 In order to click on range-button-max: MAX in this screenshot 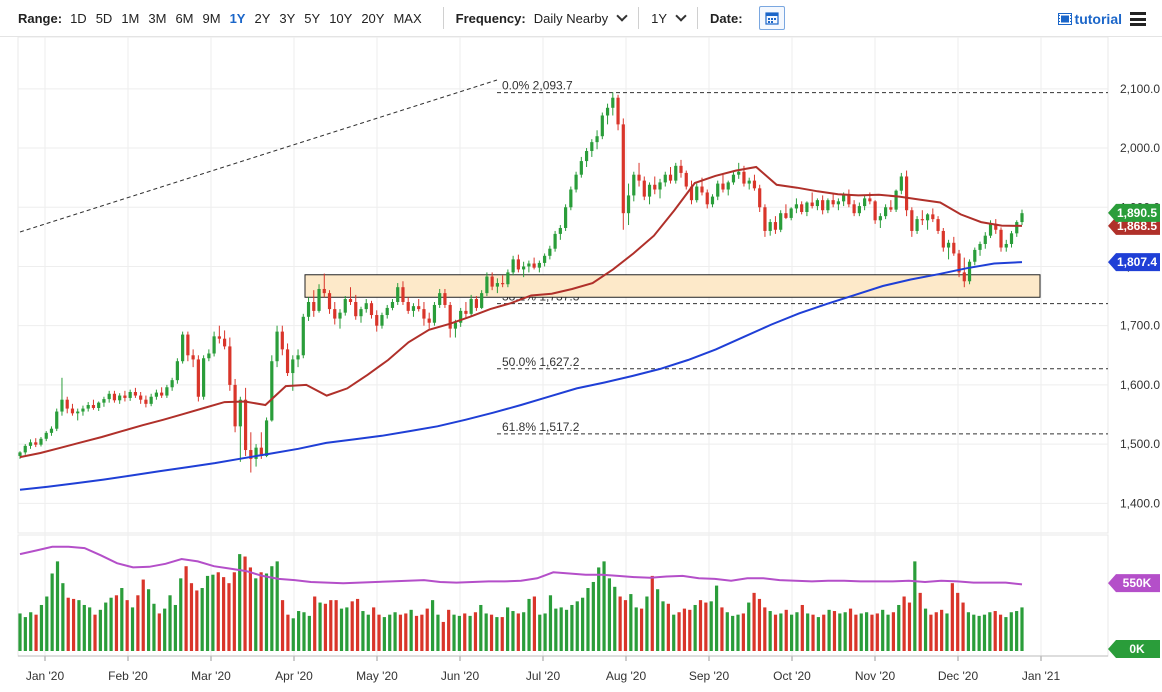, I will do `click(407, 18)`.